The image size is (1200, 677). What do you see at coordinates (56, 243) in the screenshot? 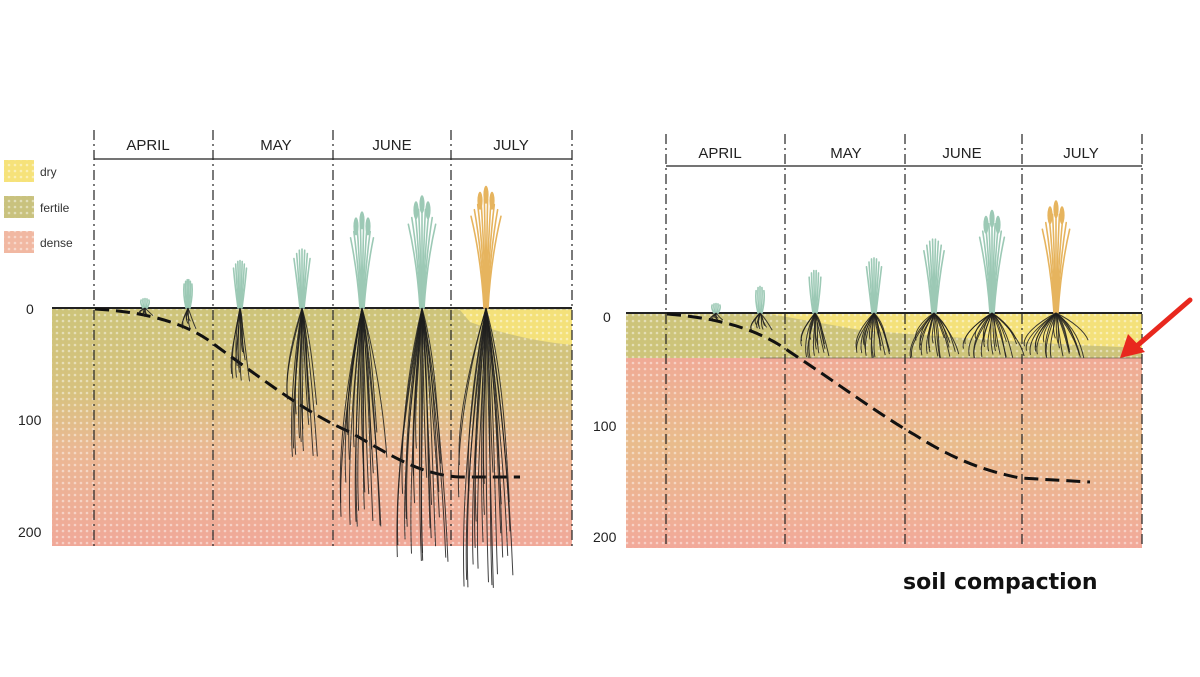
I see `legend-label-dense: dense` at bounding box center [56, 243].